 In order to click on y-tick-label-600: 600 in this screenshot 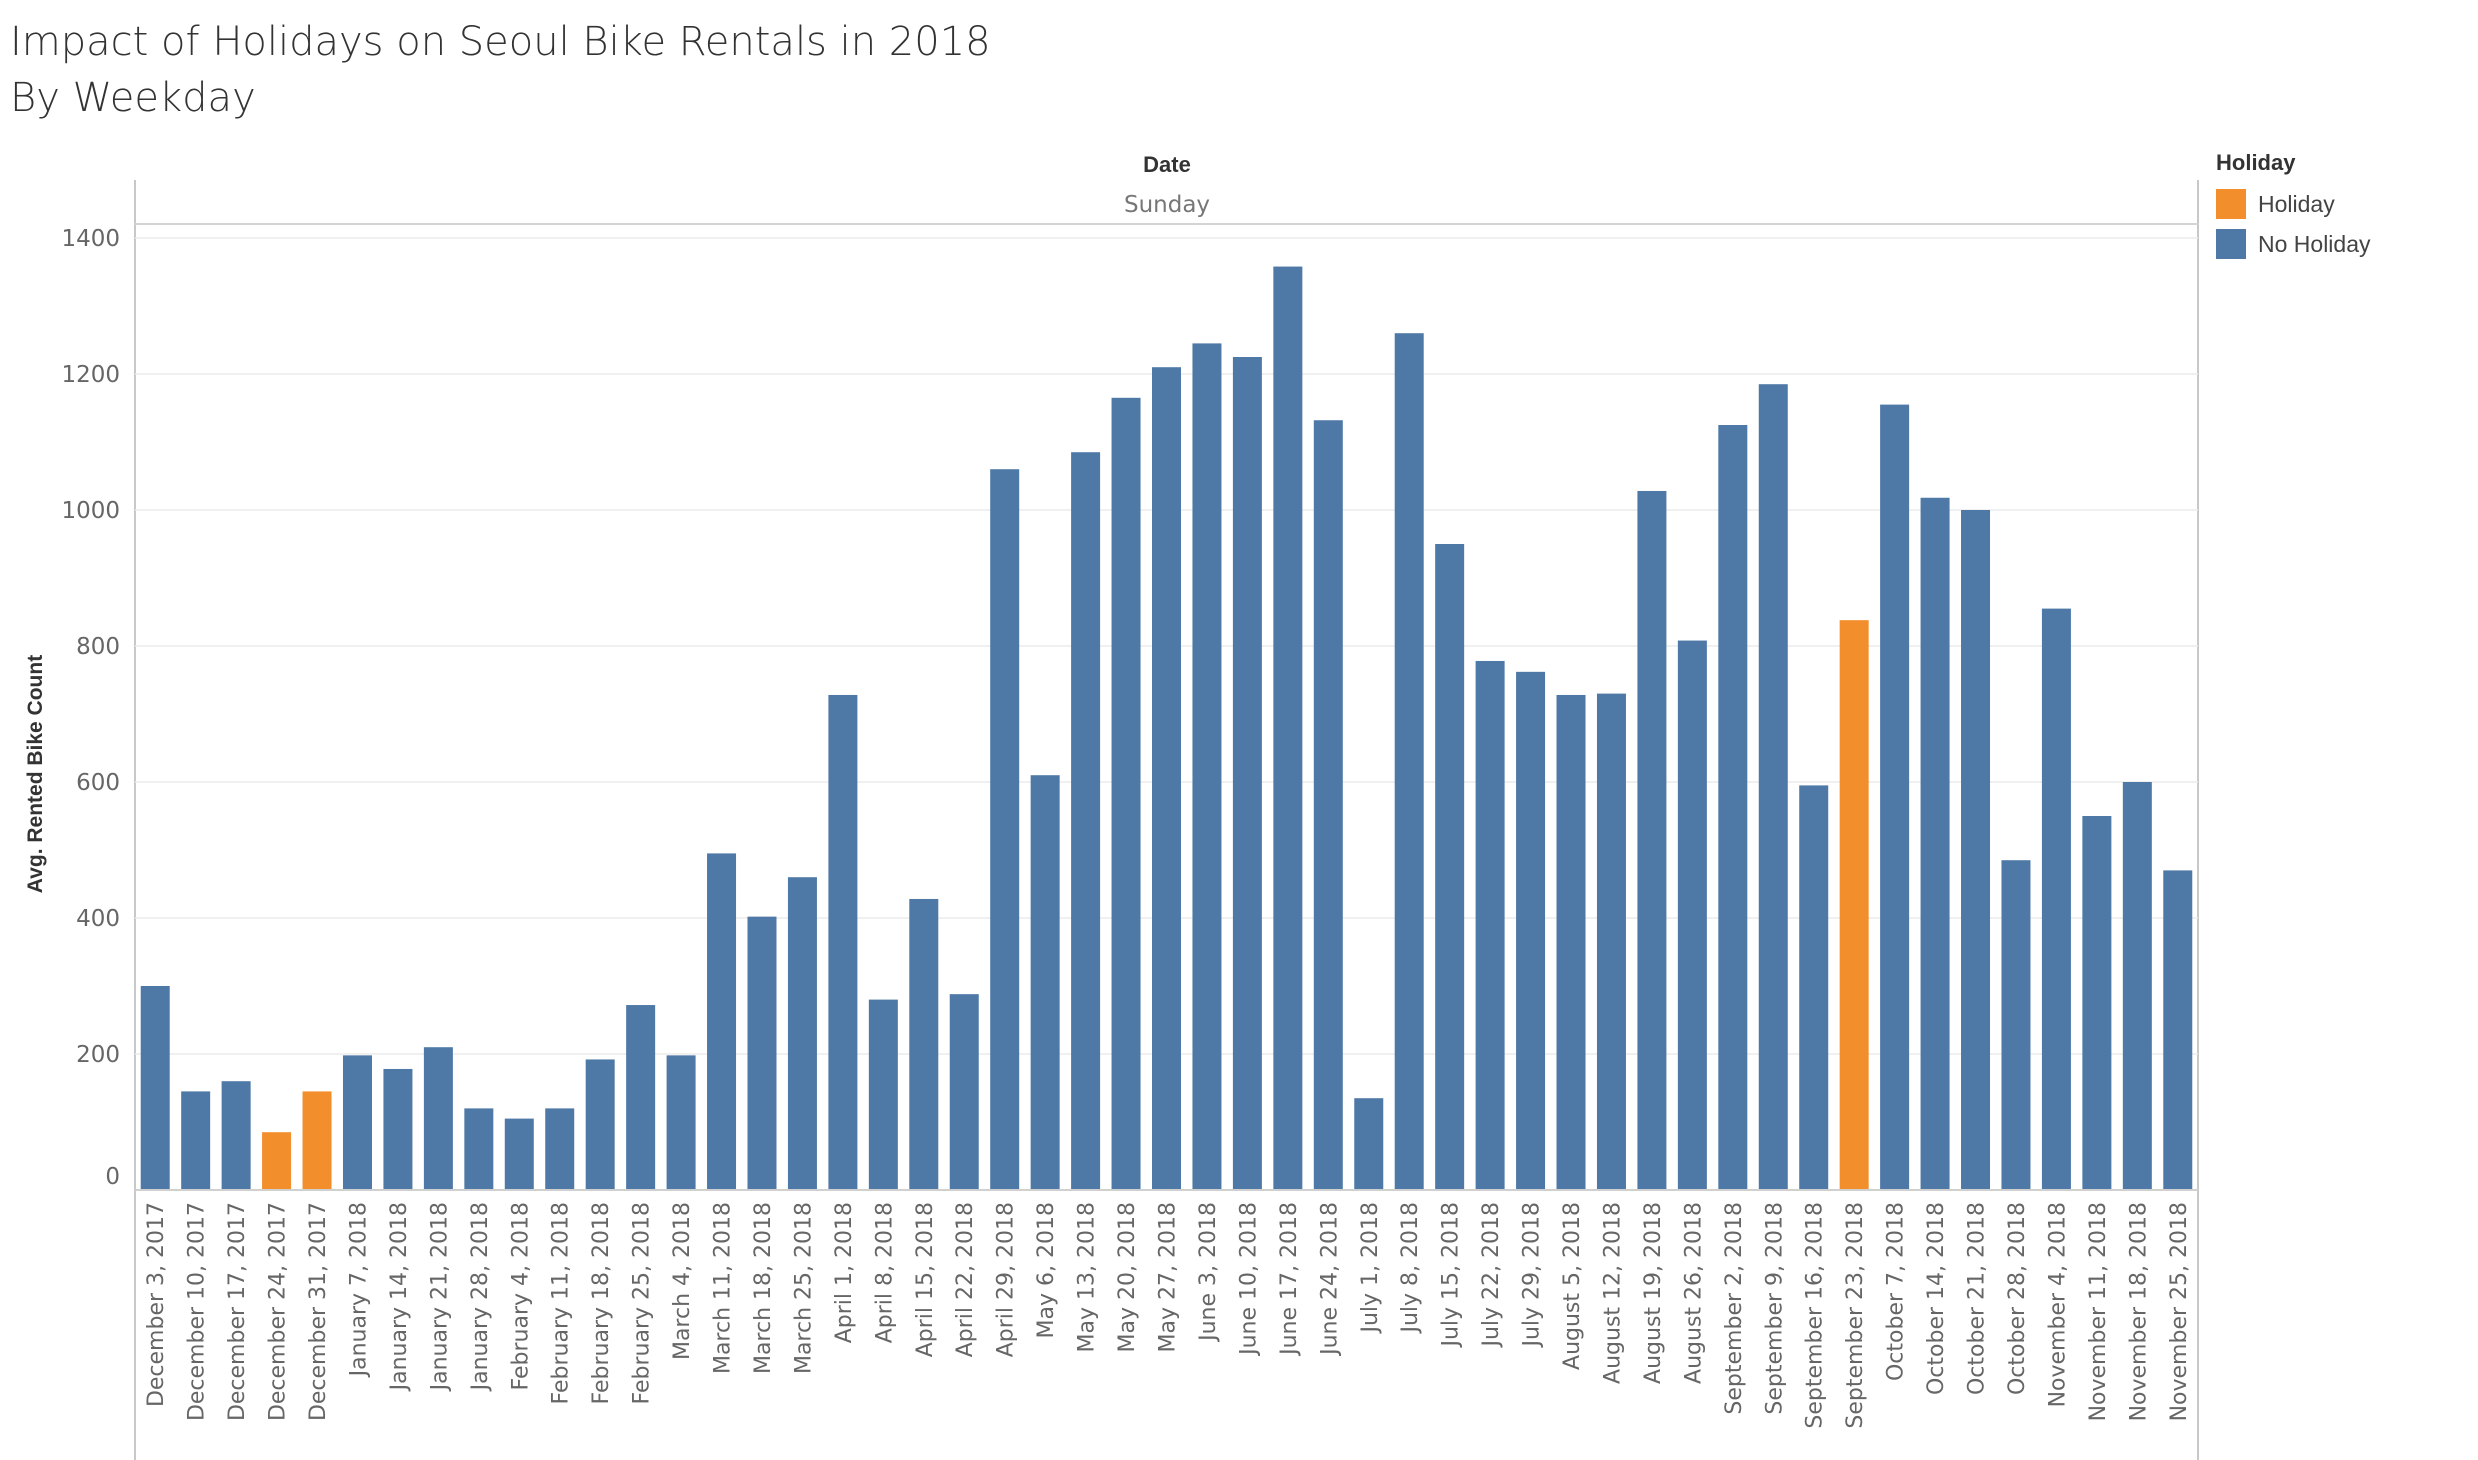, I will do `click(98, 783)`.